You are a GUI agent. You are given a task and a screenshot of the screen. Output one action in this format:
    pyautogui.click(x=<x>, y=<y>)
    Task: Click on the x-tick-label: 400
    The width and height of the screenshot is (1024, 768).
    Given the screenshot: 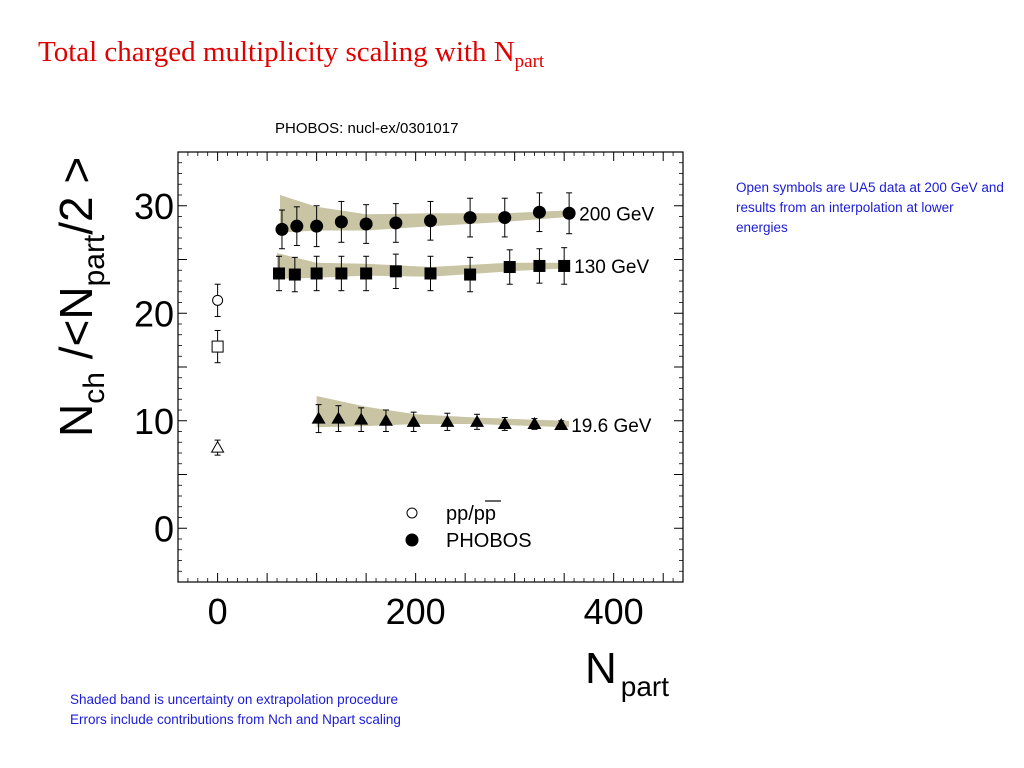 What is the action you would take?
    pyautogui.click(x=614, y=611)
    